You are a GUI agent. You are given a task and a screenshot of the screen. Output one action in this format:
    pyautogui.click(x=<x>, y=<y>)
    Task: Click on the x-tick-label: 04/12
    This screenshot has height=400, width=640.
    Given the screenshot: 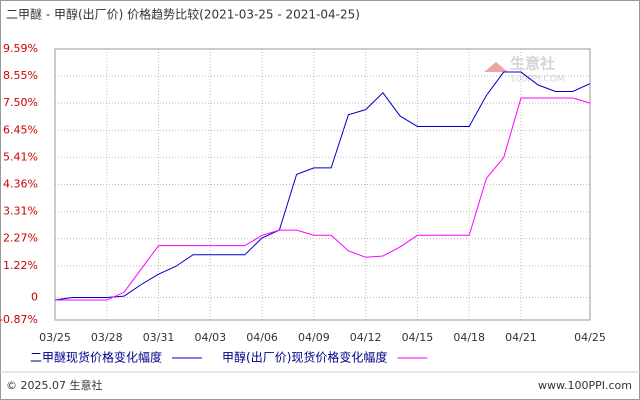 What is the action you would take?
    pyautogui.click(x=366, y=337)
    